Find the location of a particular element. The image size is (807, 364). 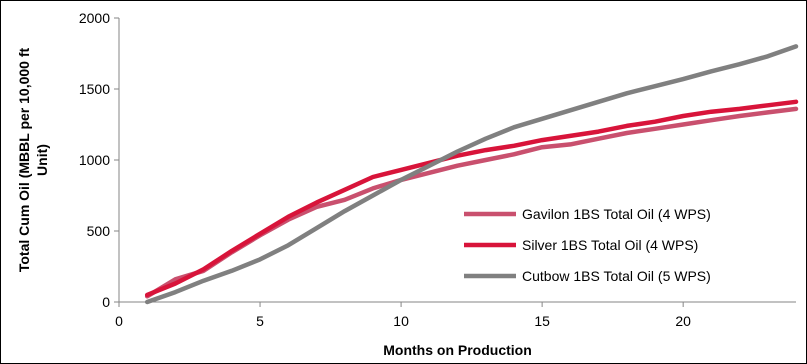

x-axis-title: Months on Production is located at coordinates (457, 350).